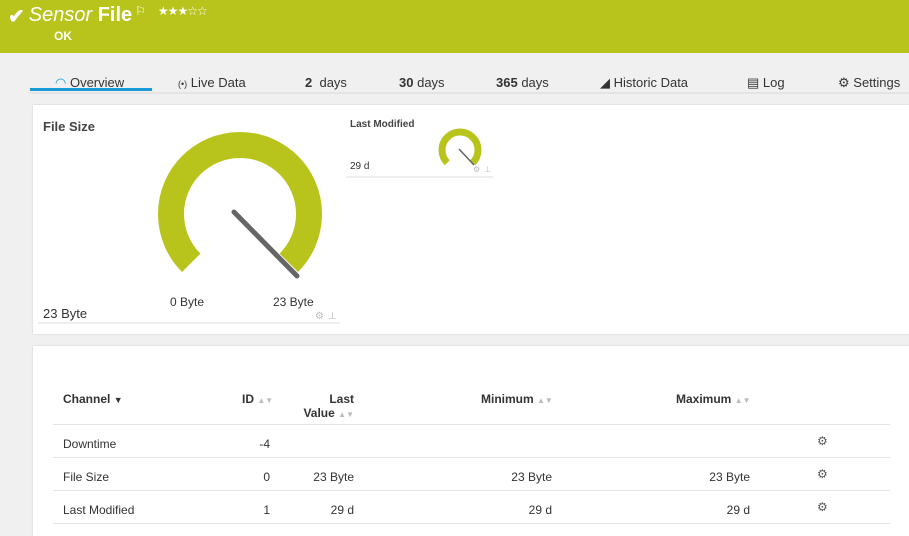 The image size is (909, 536). I want to click on sensor-header: ✔ Sensor File ⚐ ★★★☆☆ OK, so click(454, 26).